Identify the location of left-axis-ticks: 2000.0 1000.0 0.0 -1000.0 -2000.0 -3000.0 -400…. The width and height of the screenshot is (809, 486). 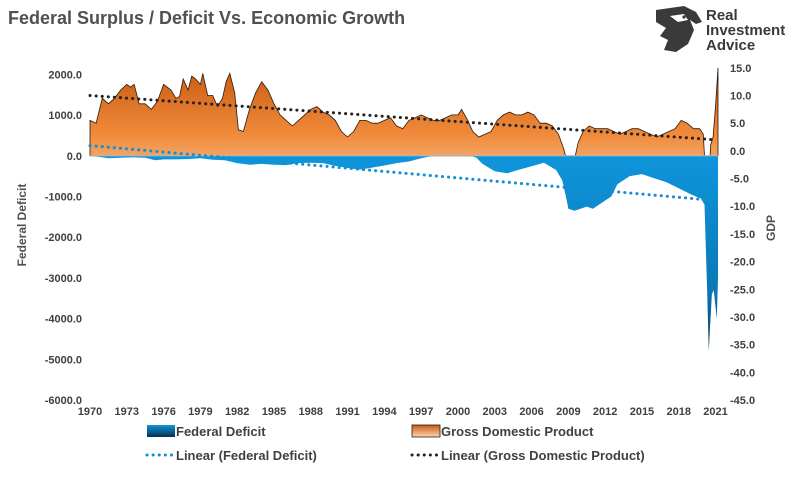
(63, 238).